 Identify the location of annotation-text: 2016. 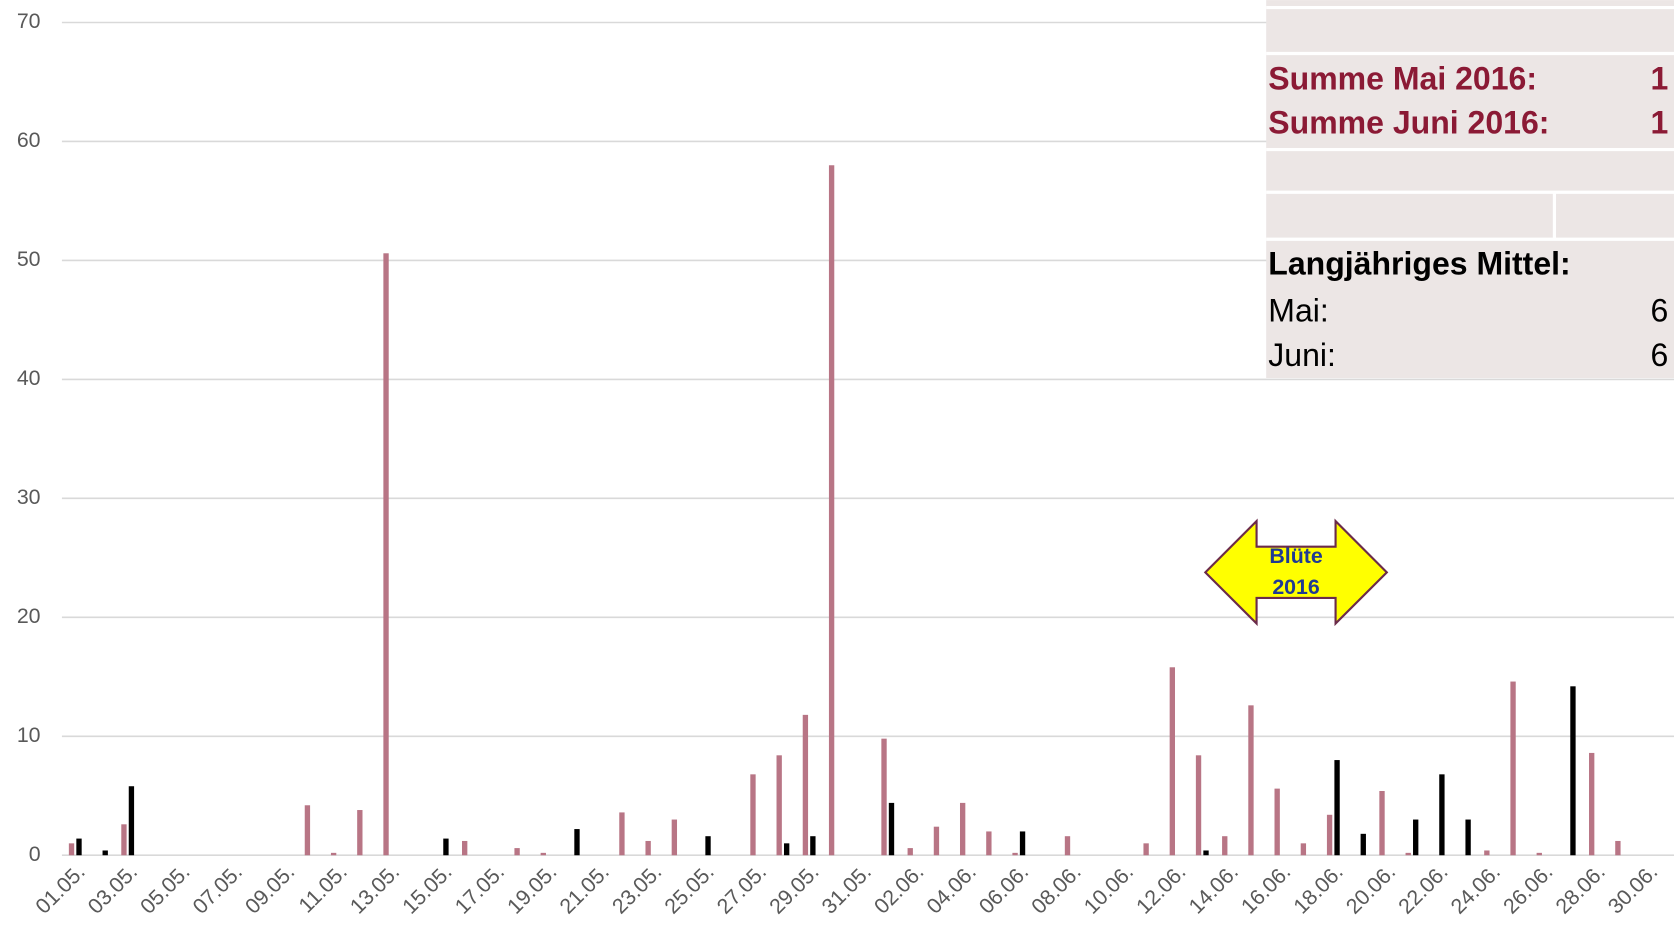
(1296, 587).